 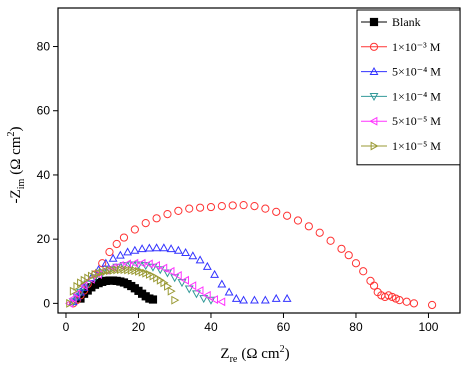 I want to click on legend-label: 1×10⁻⁴ M, so click(x=416, y=96).